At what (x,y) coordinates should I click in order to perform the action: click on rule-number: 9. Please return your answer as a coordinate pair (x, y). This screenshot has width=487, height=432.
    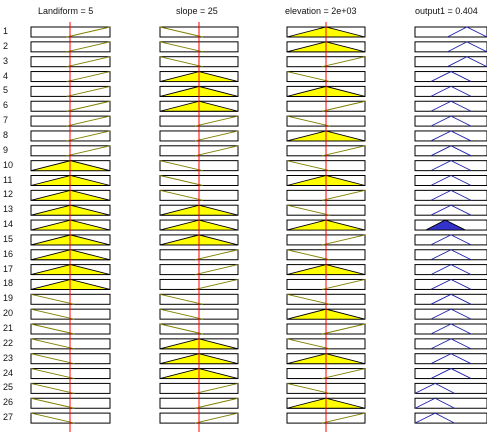
    Looking at the image, I should click on (6, 149).